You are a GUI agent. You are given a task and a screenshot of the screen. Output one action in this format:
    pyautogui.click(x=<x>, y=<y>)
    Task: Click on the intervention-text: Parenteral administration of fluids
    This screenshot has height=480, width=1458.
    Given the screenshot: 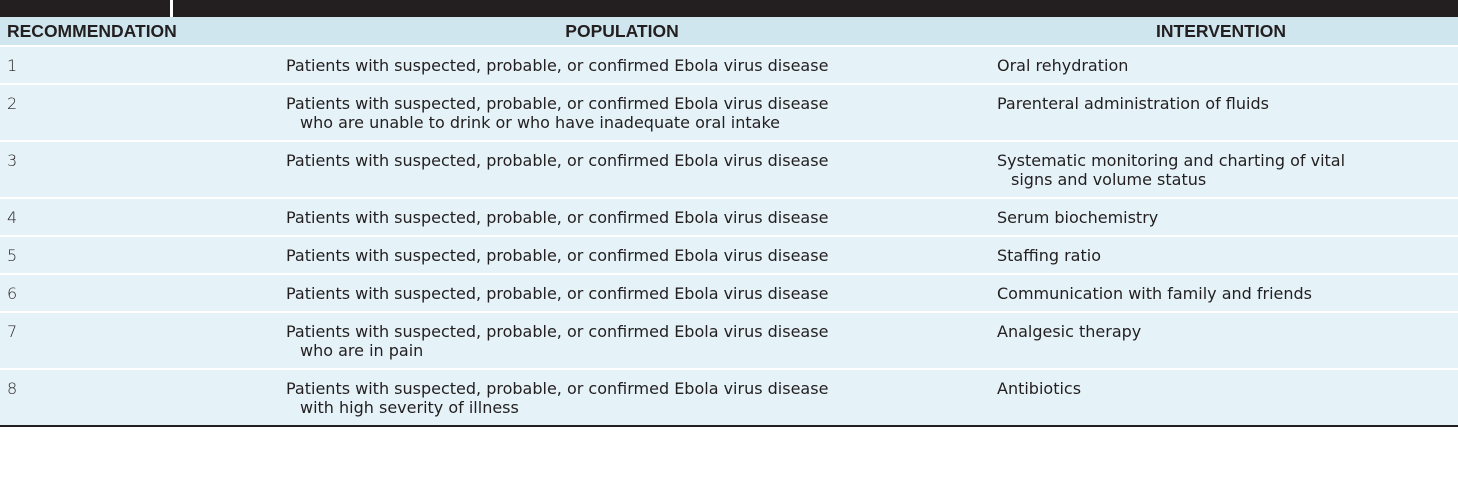 What is the action you would take?
    pyautogui.click(x=1133, y=103)
    